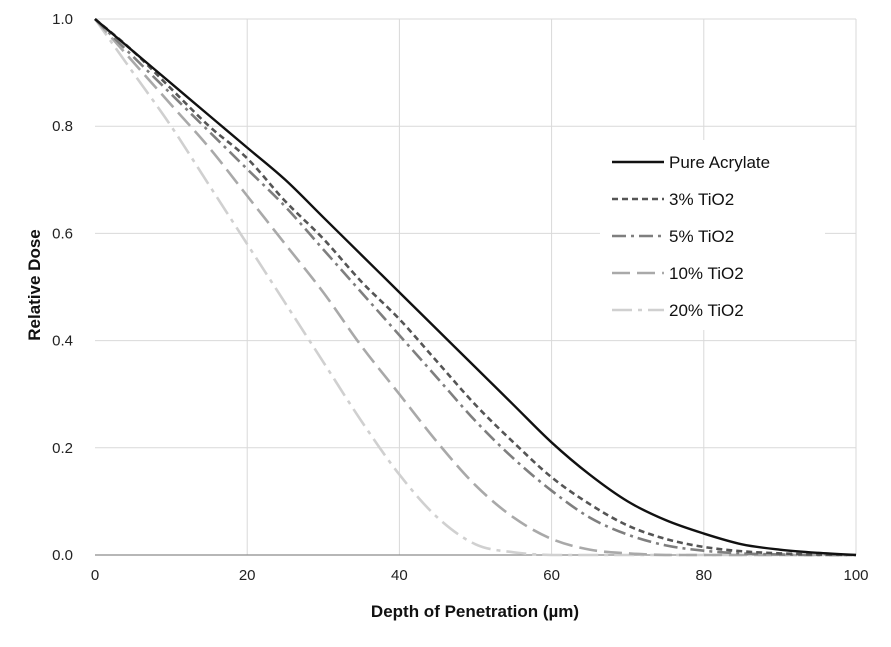 This screenshot has width=891, height=647. What do you see at coordinates (701, 236) in the screenshot?
I see `legend-label: 5% TiO2` at bounding box center [701, 236].